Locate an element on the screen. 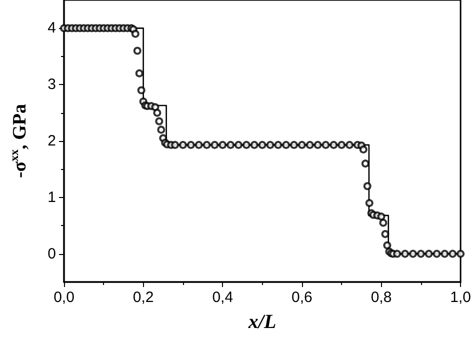 The image size is (474, 341). y-axis-title: -σxx, GPa is located at coordinates (18, 140).